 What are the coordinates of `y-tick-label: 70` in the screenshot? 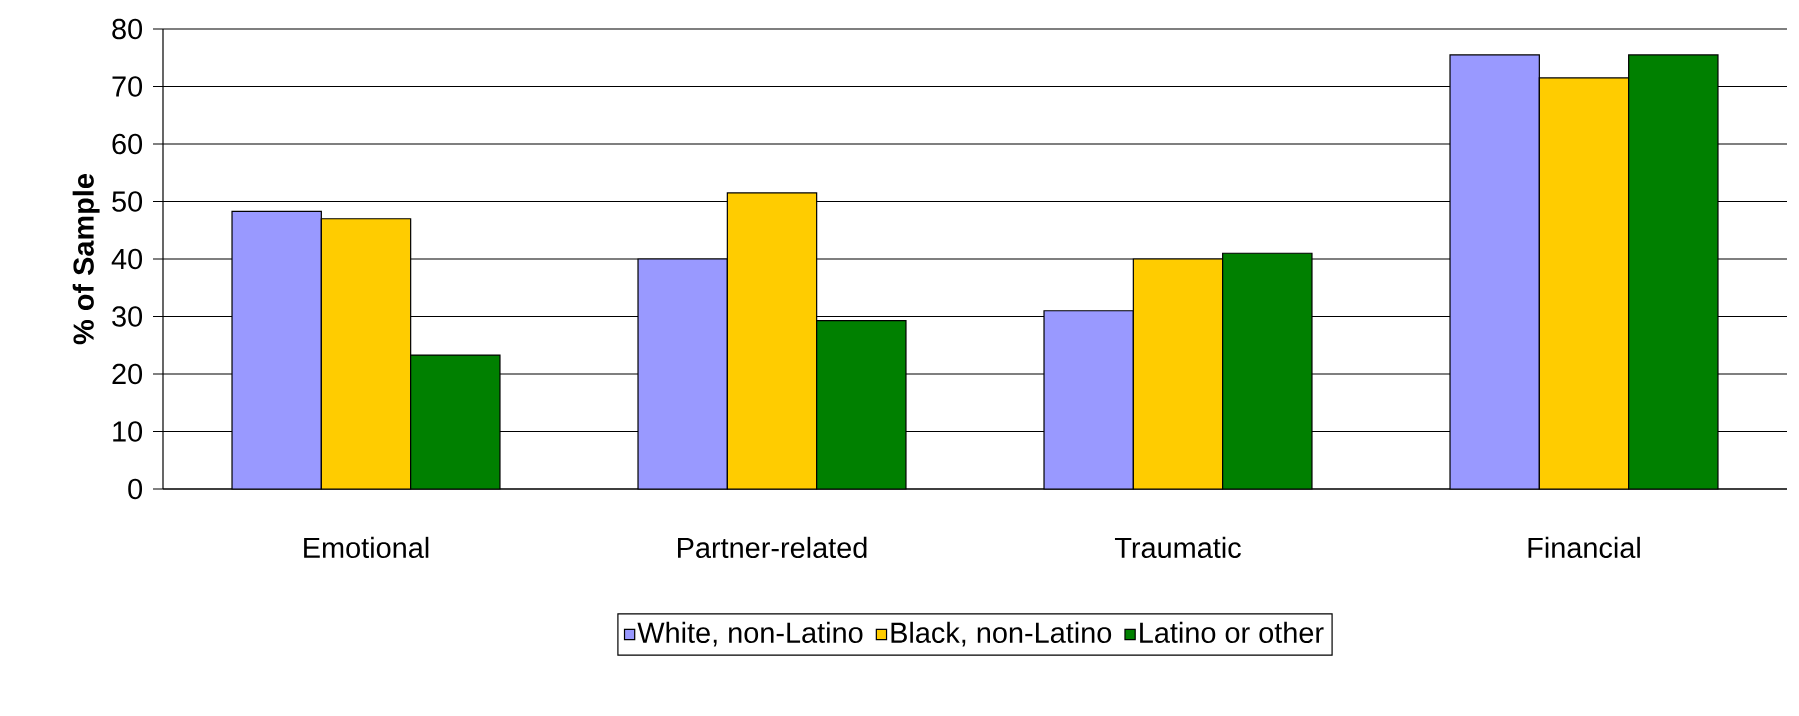 It's located at (127, 86).